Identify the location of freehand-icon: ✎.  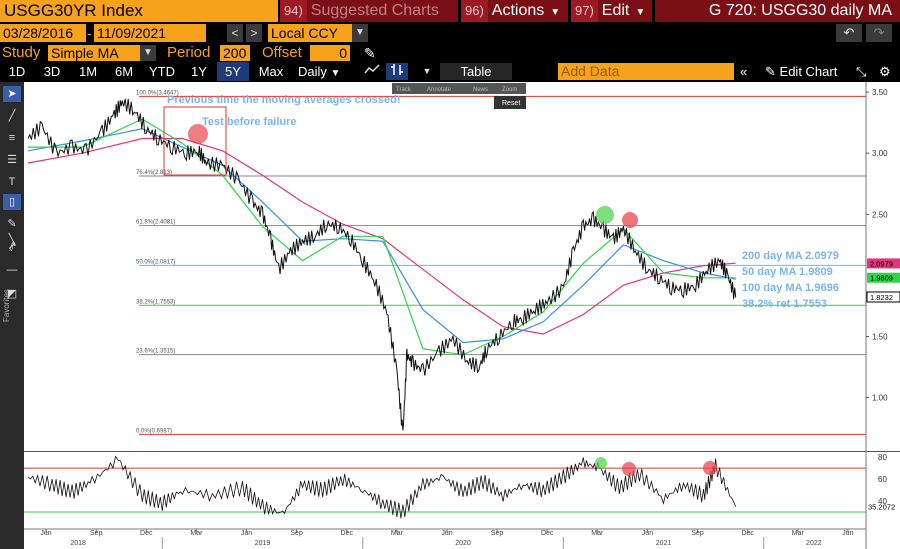
(12, 224).